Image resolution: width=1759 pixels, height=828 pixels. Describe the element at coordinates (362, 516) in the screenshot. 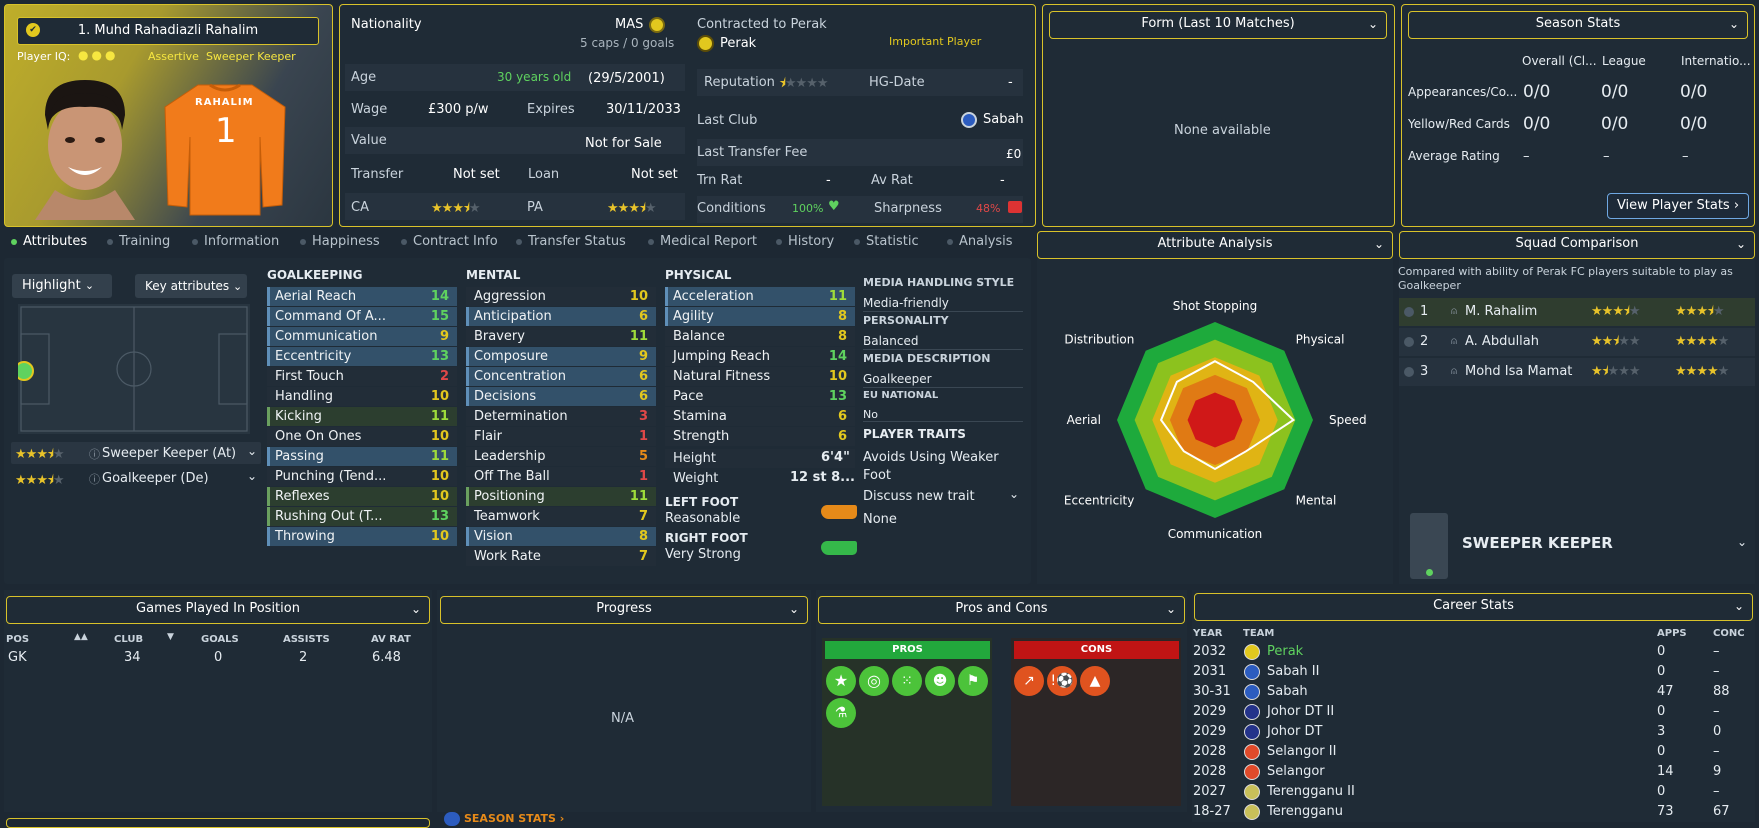

I see `attribute-row: Rushing Out (T... 13` at that location.